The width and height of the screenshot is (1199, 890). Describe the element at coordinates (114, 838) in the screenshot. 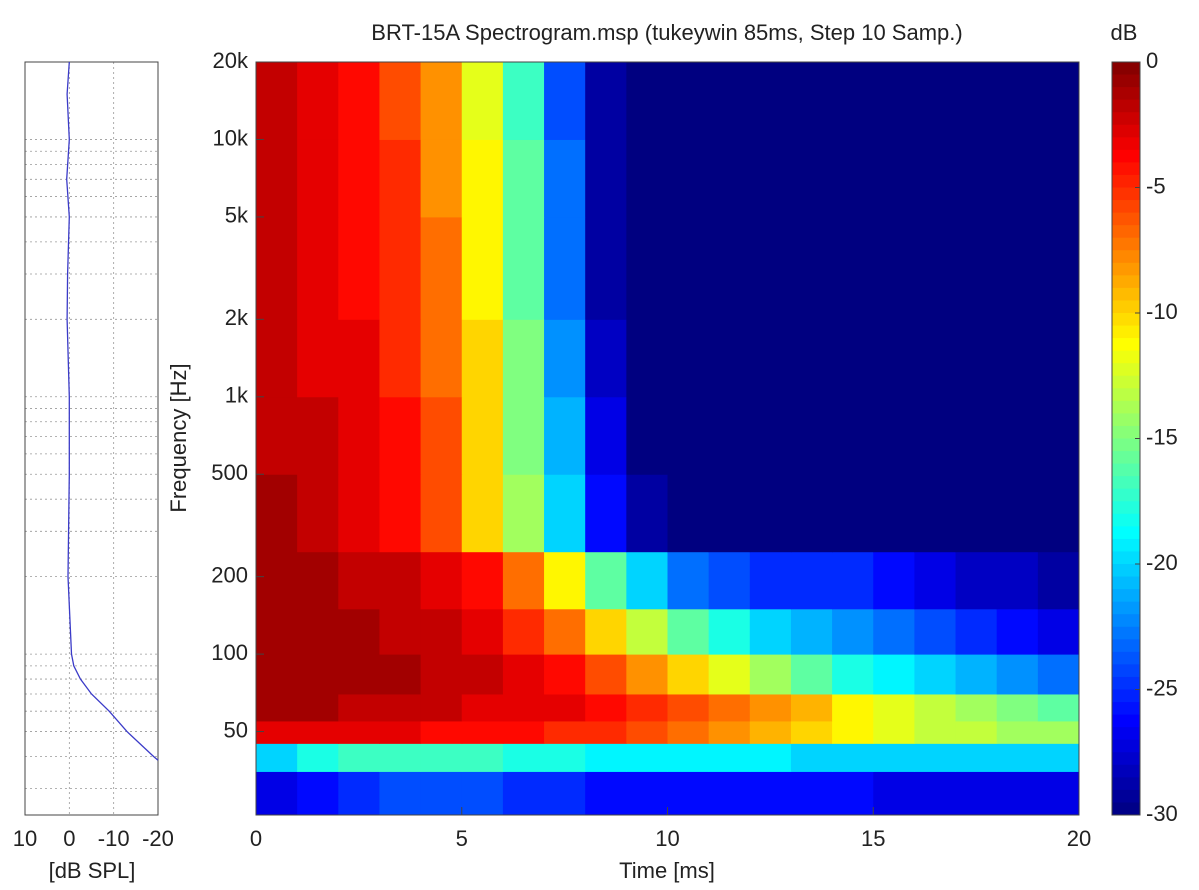

I see `x-tick-label: -10` at that location.